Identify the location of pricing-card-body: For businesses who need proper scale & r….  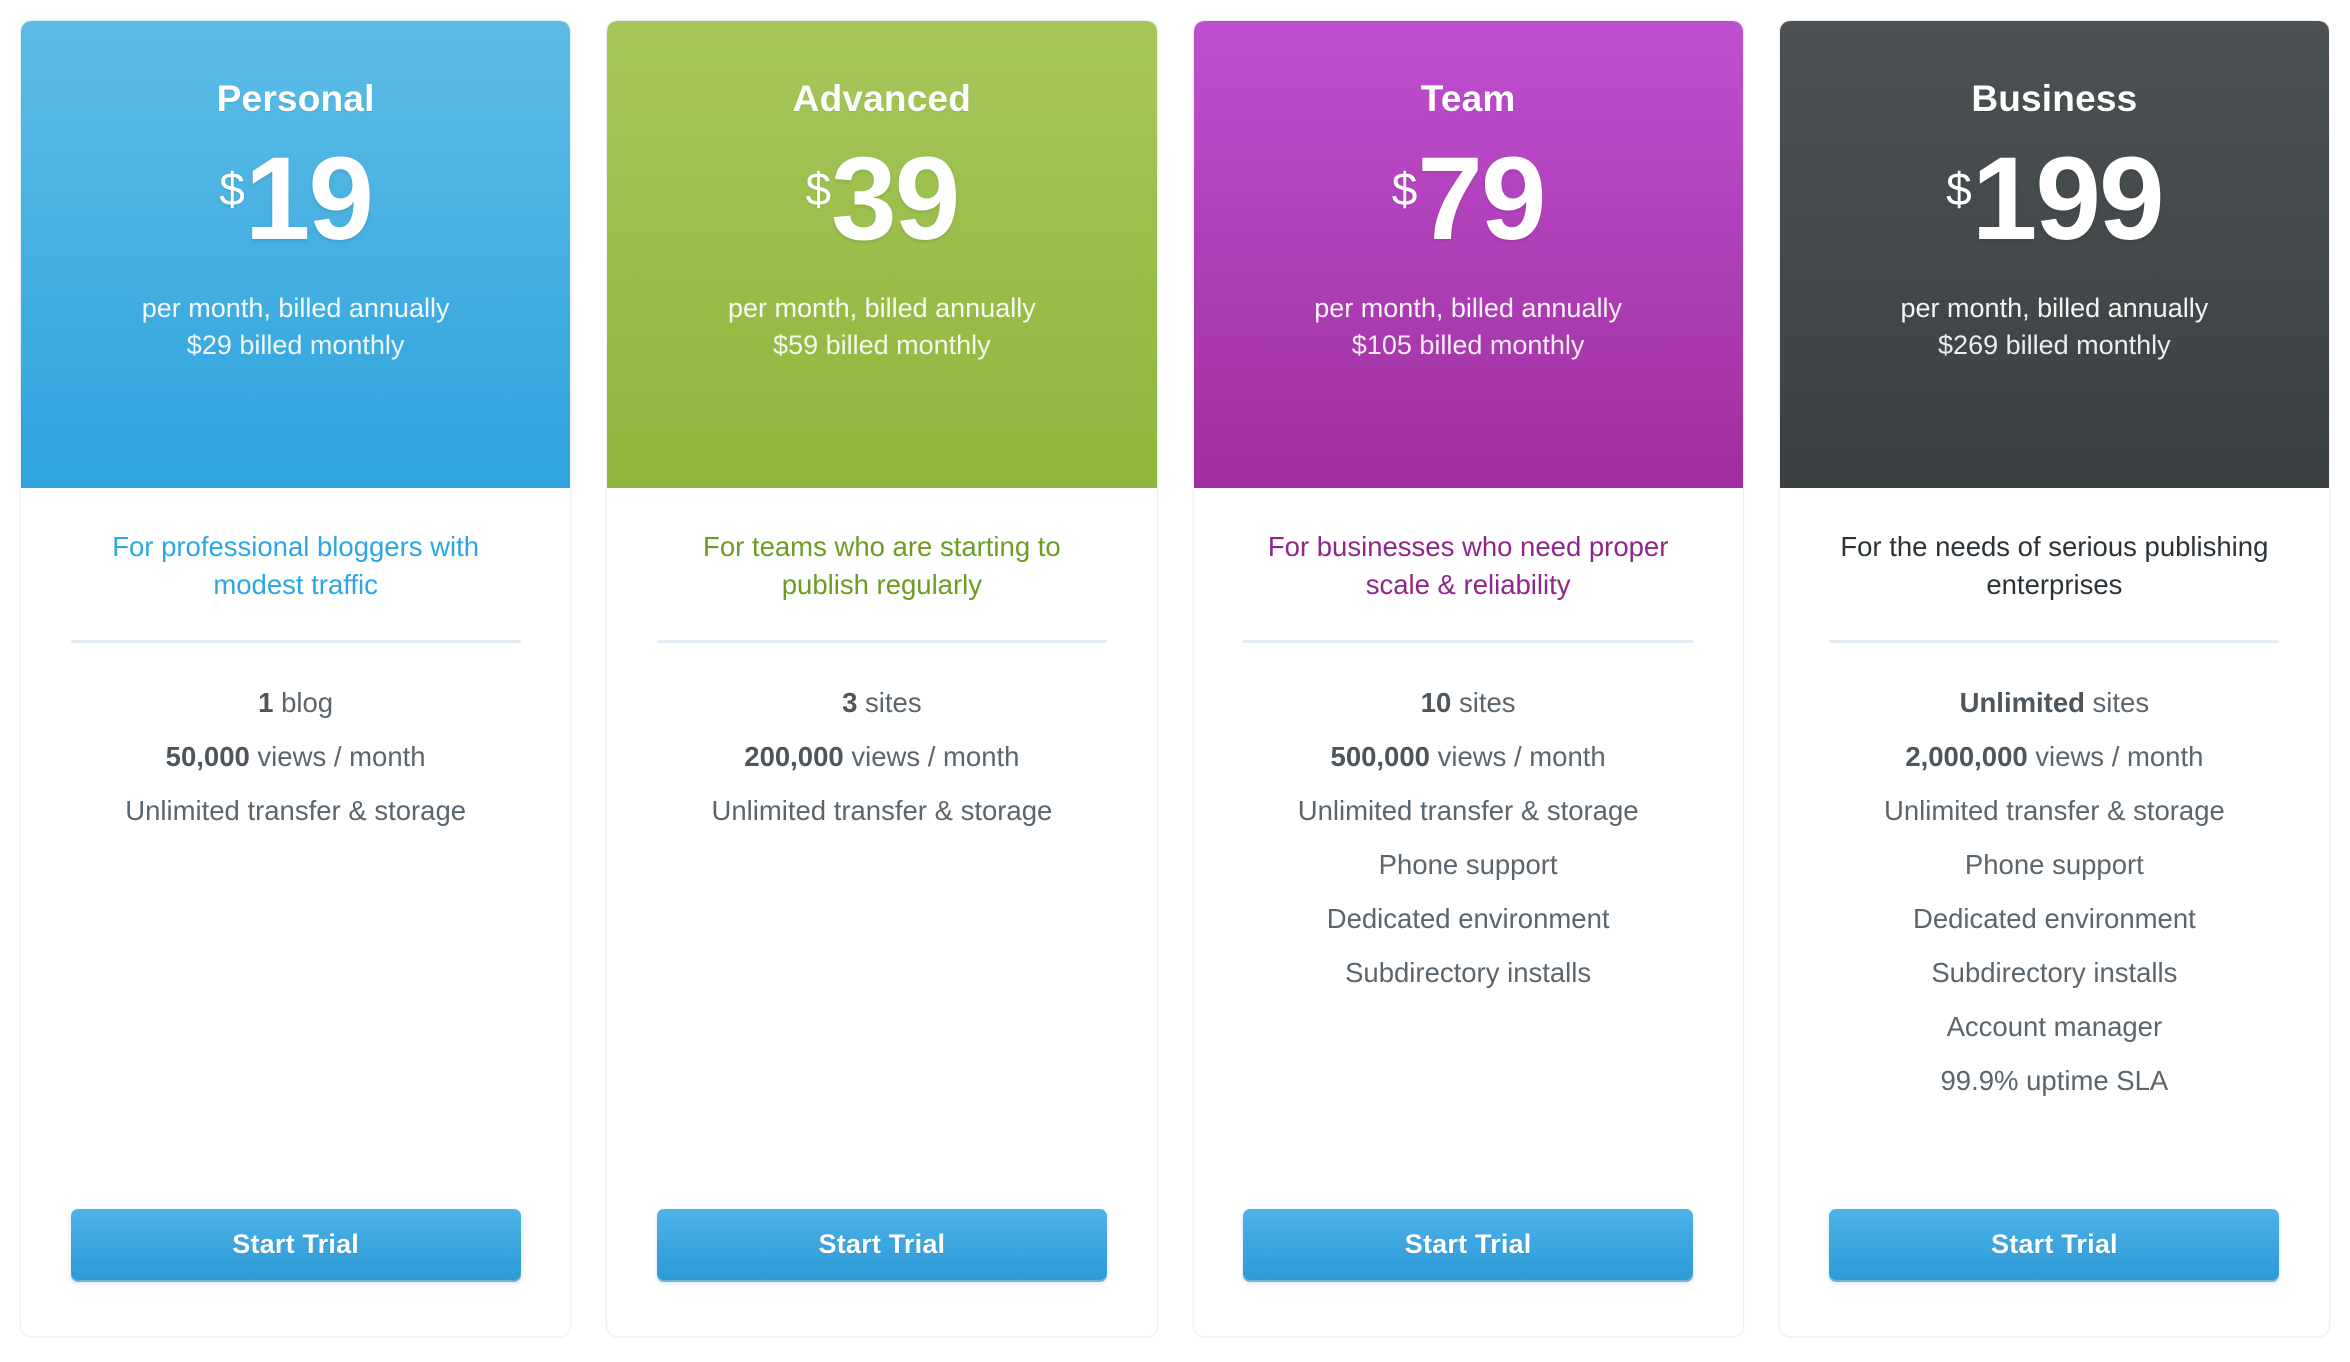
(1468, 912).